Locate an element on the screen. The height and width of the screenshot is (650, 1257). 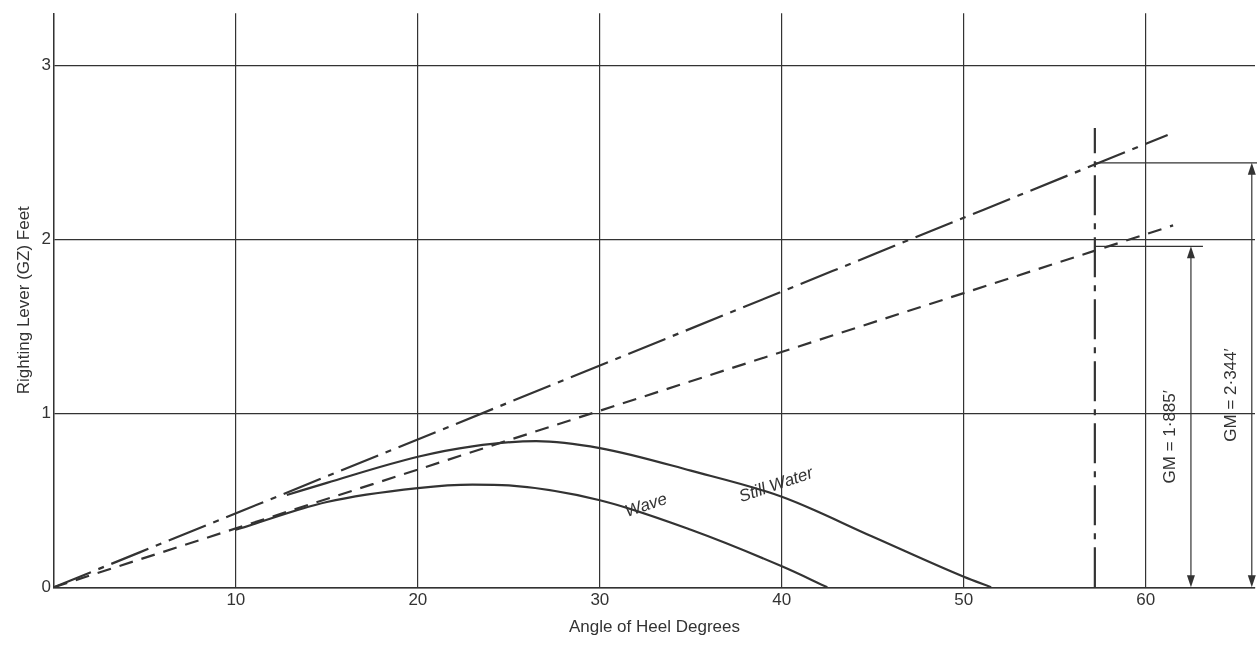
x-tick-label: 40 is located at coordinates (782, 600).